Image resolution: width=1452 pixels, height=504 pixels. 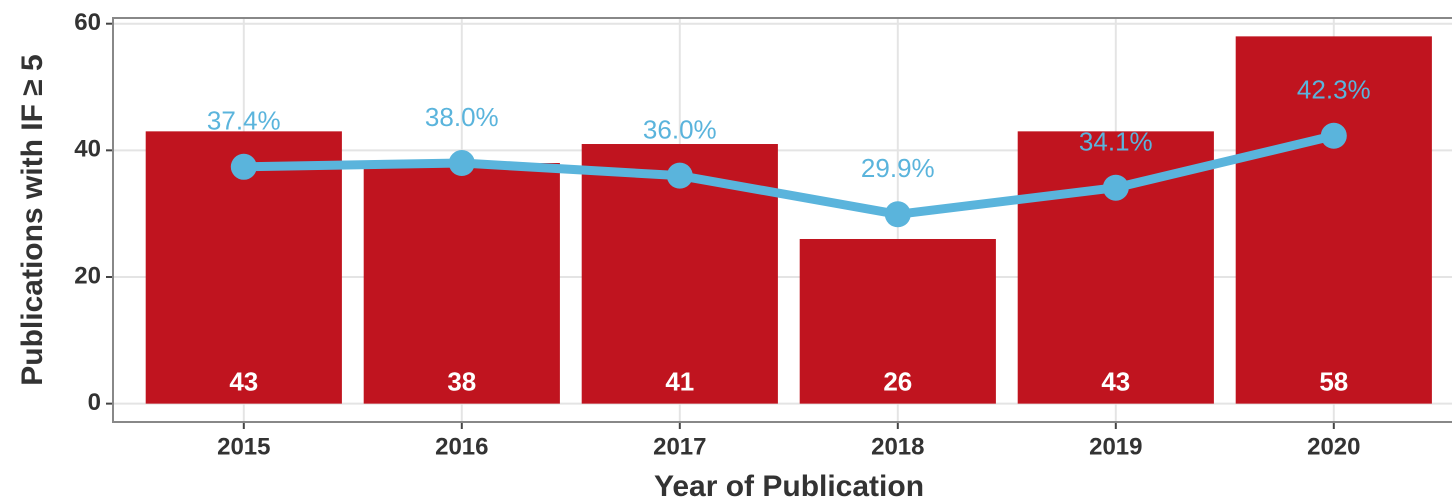 I want to click on point-label: 34.1%, so click(x=1116, y=142).